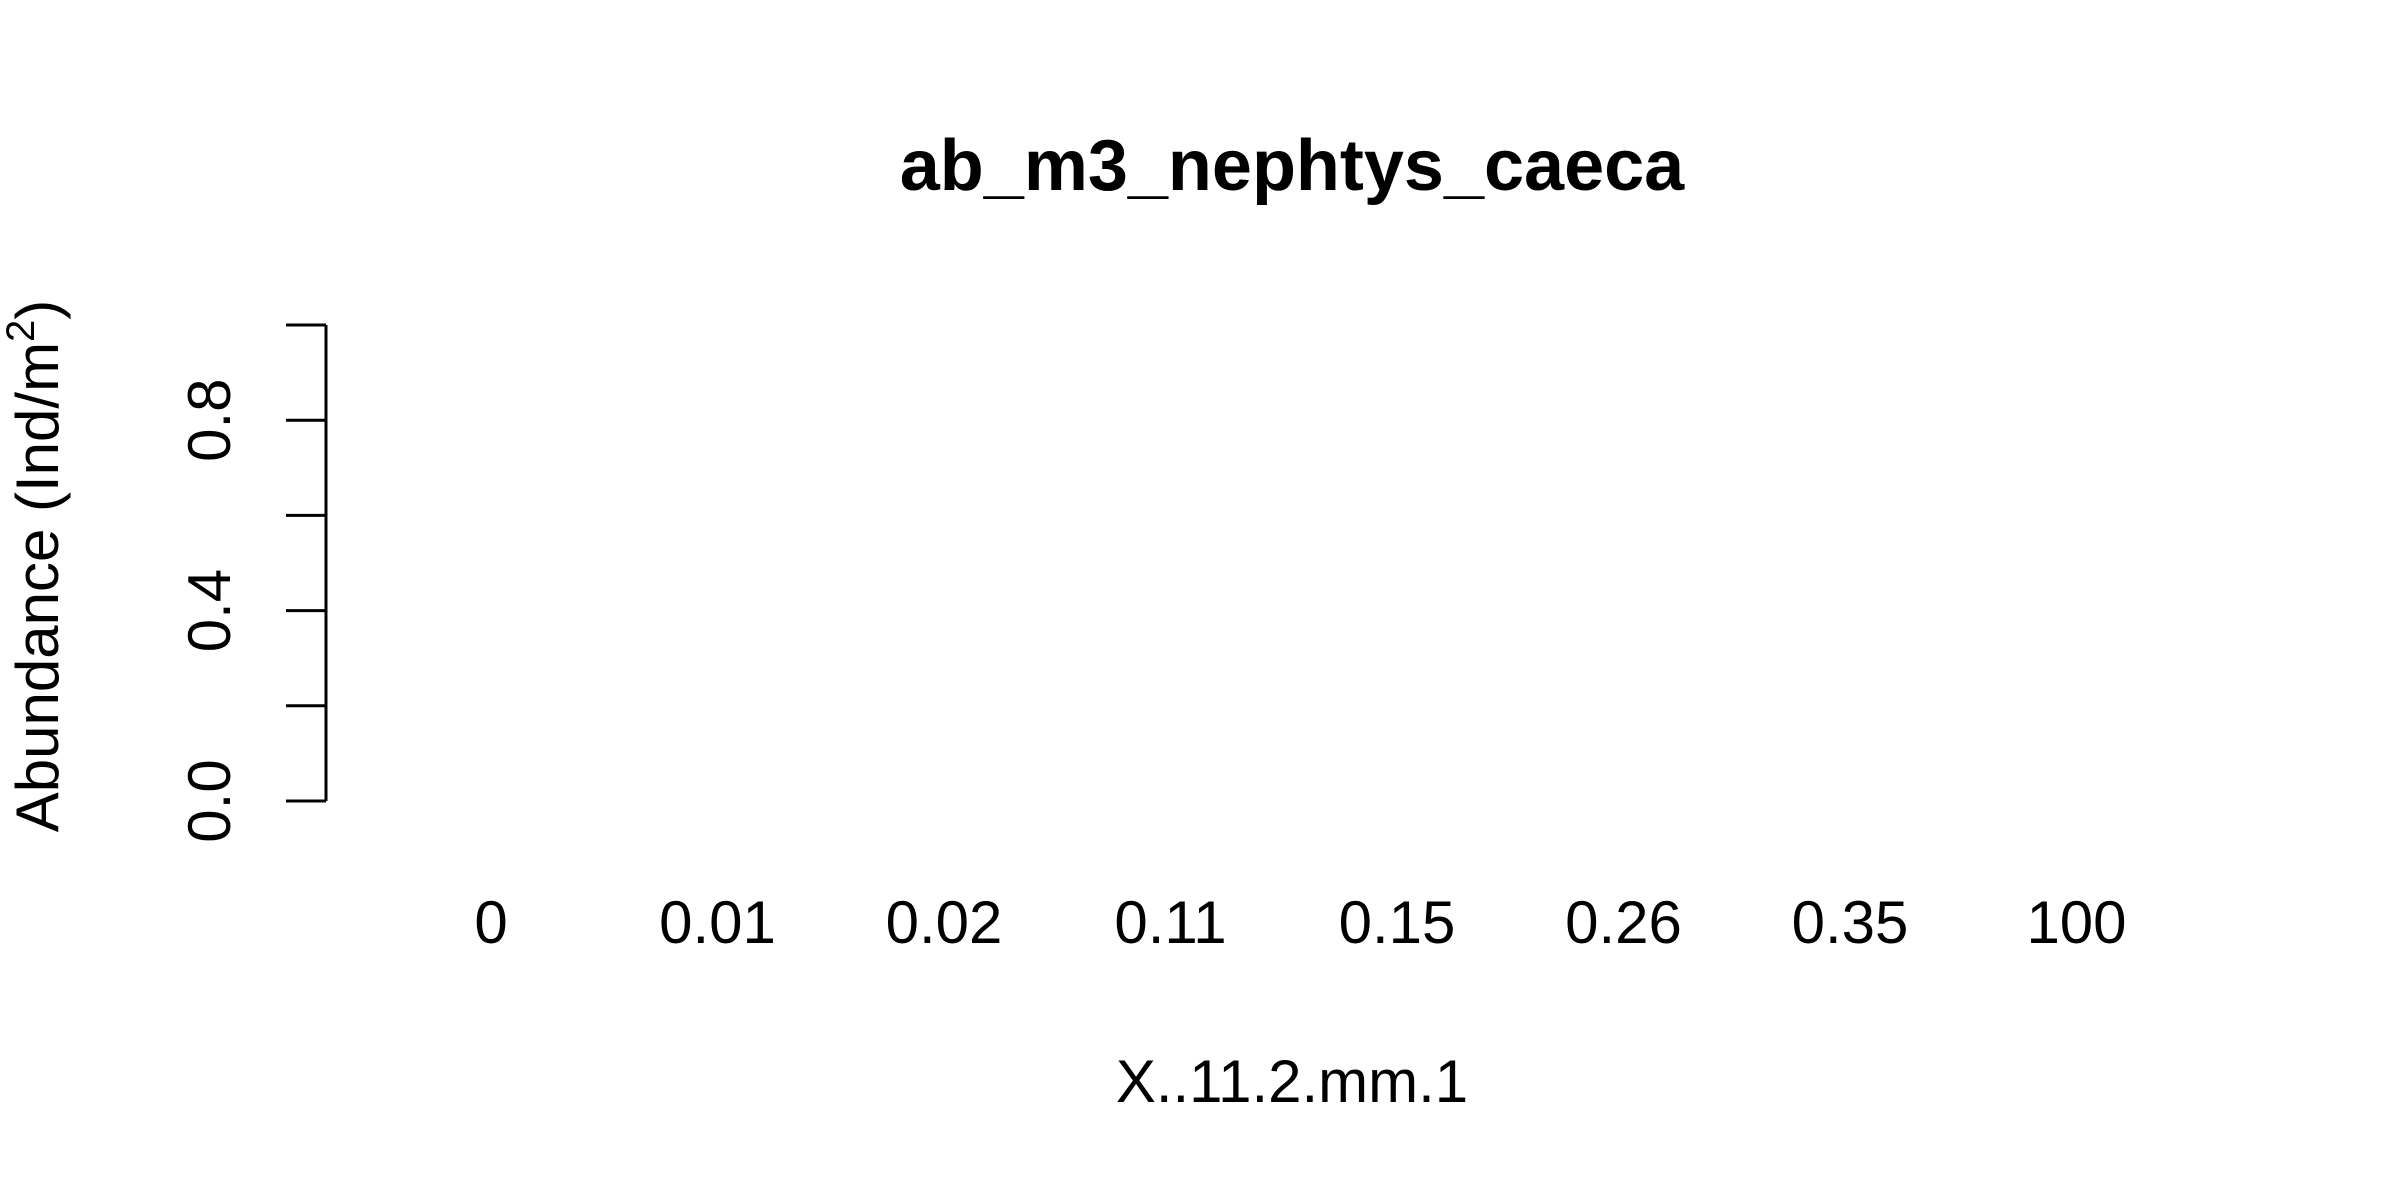 This screenshot has height=1200, width=2400. Describe the element at coordinates (717, 922) in the screenshot. I see `x-tick-label: 0.01` at that location.